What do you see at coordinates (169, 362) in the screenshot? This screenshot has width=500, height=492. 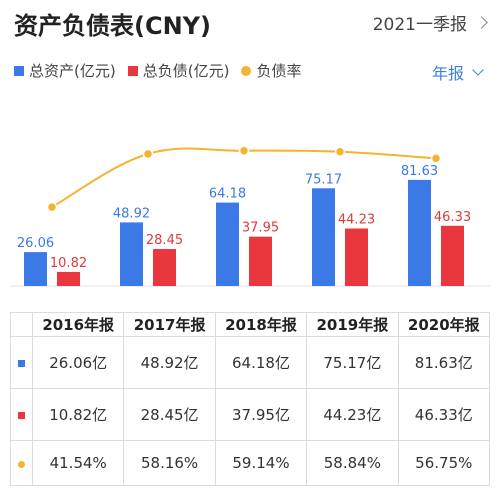 I see `table-cell: 48.92亿` at bounding box center [169, 362].